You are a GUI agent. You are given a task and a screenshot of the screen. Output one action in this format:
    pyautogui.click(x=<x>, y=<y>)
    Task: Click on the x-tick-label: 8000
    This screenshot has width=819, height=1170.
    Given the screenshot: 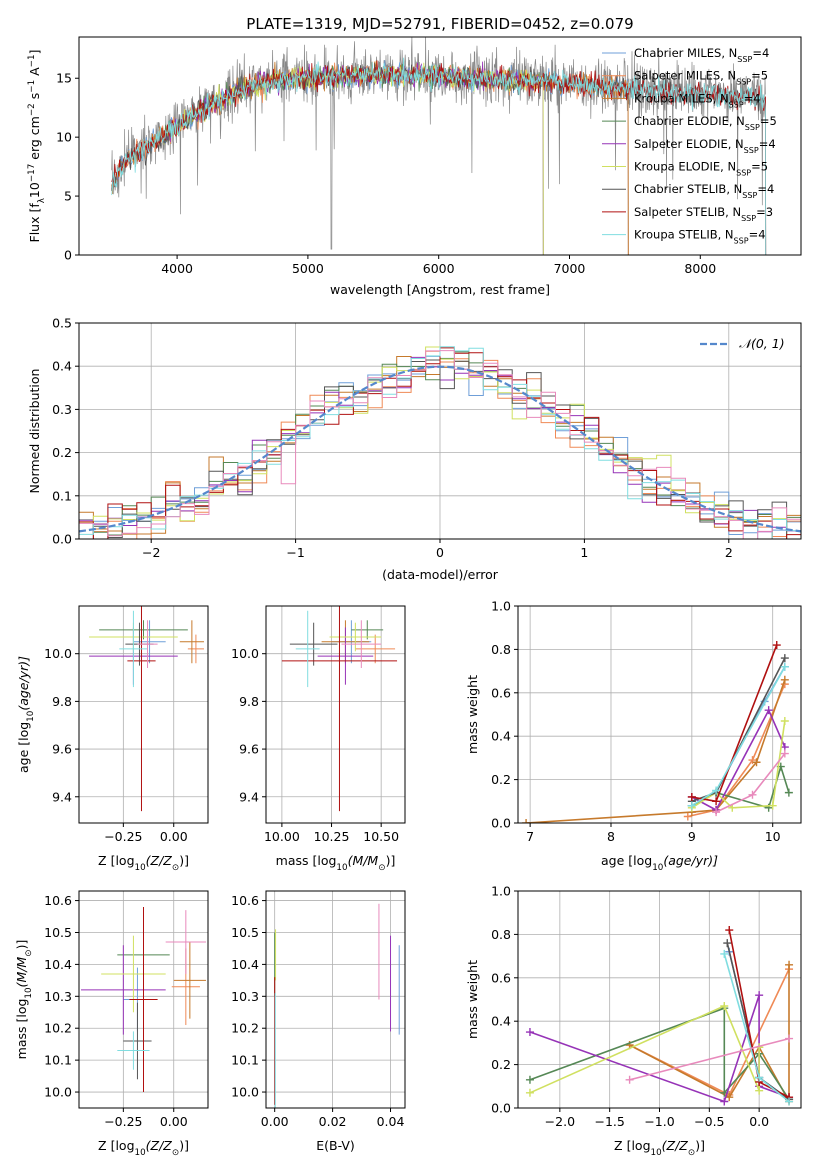 What is the action you would take?
    pyautogui.click(x=700, y=268)
    